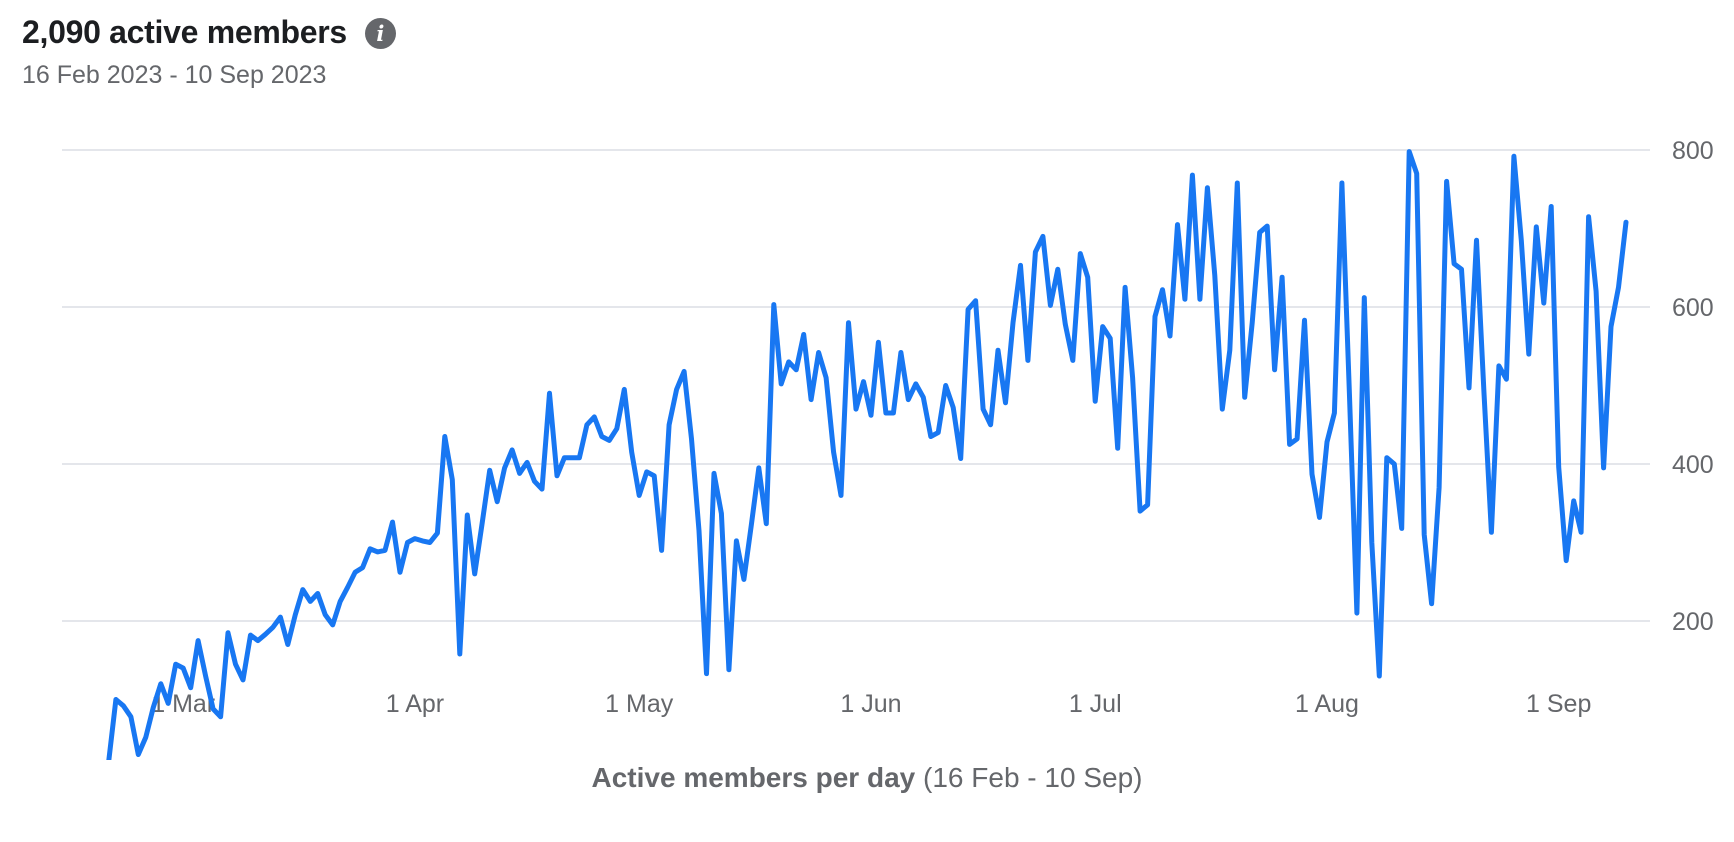 This screenshot has width=1734, height=842. I want to click on chart-caption: Active members per day (16 Feb - 10 Sep), so click(867, 778).